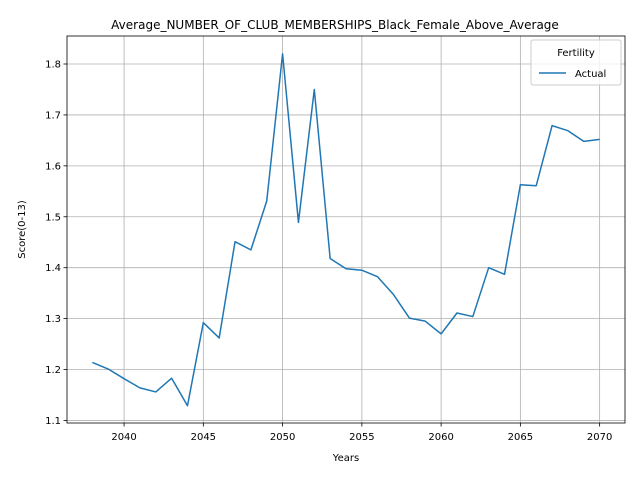 Image resolution: width=640 pixels, height=480 pixels. What do you see at coordinates (203, 437) in the screenshot?
I see `x-tick-label: 2045` at bounding box center [203, 437].